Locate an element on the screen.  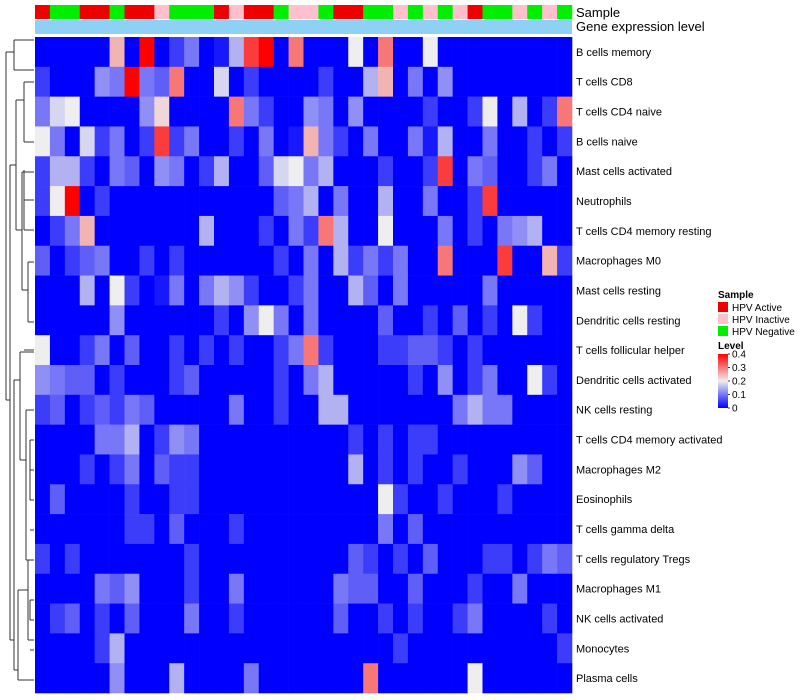
expression-annotation-bar is located at coordinates (303, 27).